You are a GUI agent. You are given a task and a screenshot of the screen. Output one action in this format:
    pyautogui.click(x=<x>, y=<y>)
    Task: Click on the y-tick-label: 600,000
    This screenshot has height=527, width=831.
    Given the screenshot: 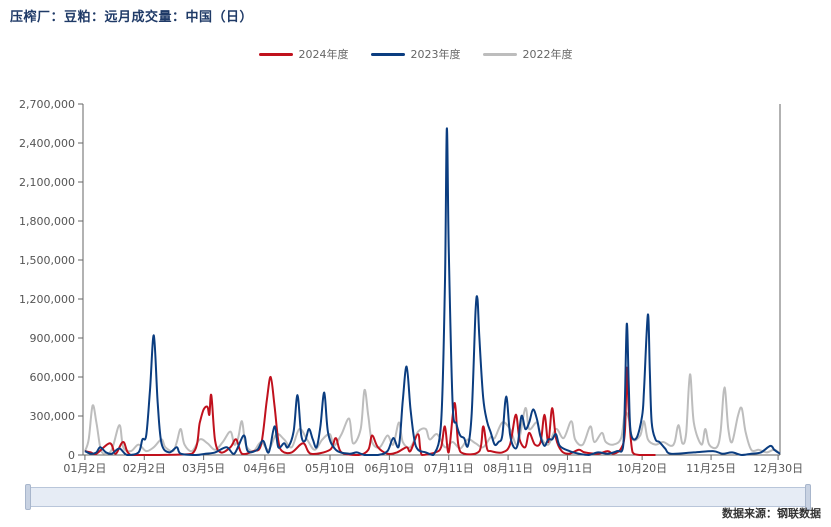 What is the action you would take?
    pyautogui.click(x=53, y=377)
    